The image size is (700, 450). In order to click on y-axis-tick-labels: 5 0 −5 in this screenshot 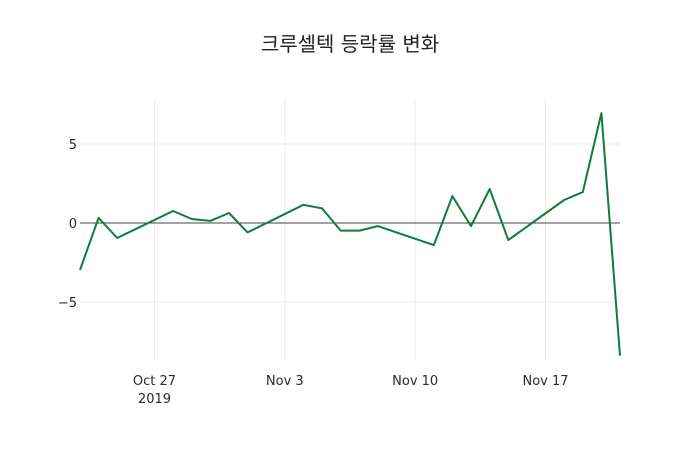, I will do `click(67, 224)`.